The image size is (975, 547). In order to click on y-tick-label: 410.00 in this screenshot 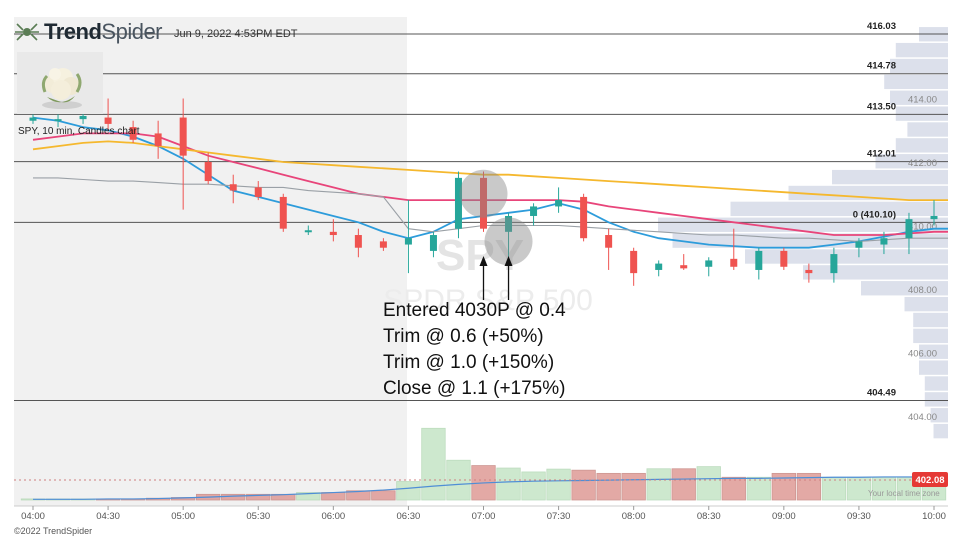, I will do `click(922, 227)`.